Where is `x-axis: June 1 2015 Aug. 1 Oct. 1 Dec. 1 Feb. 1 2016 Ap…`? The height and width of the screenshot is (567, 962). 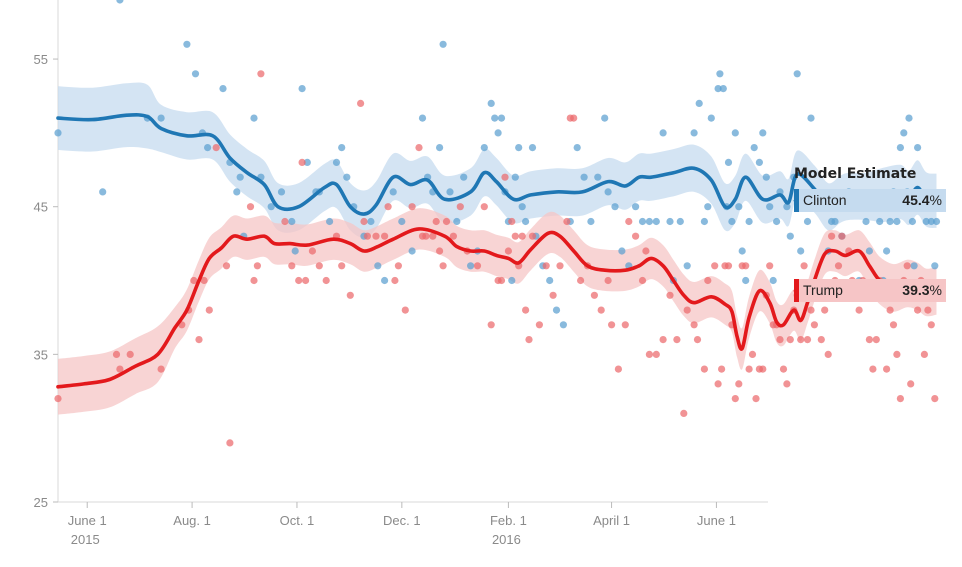
x-axis: June 1 2015 Aug. 1 Oct. 1 Dec. 1 Feb. 1 2016 Ap… is located at coordinates (413, 524).